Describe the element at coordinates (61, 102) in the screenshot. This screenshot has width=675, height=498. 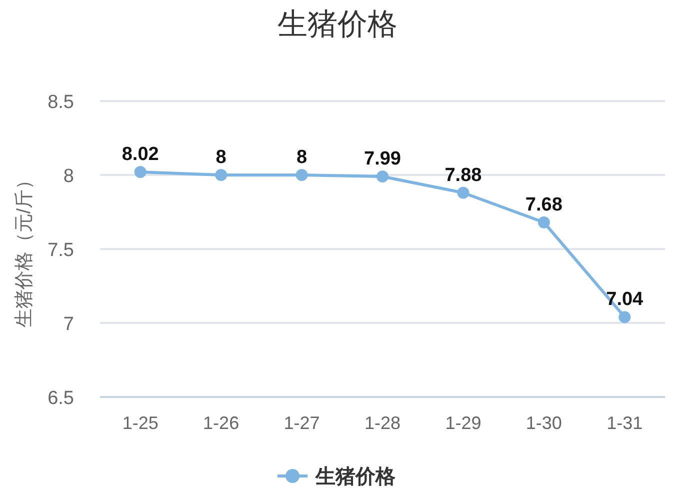
I see `y-tick-label: 8.5` at that location.